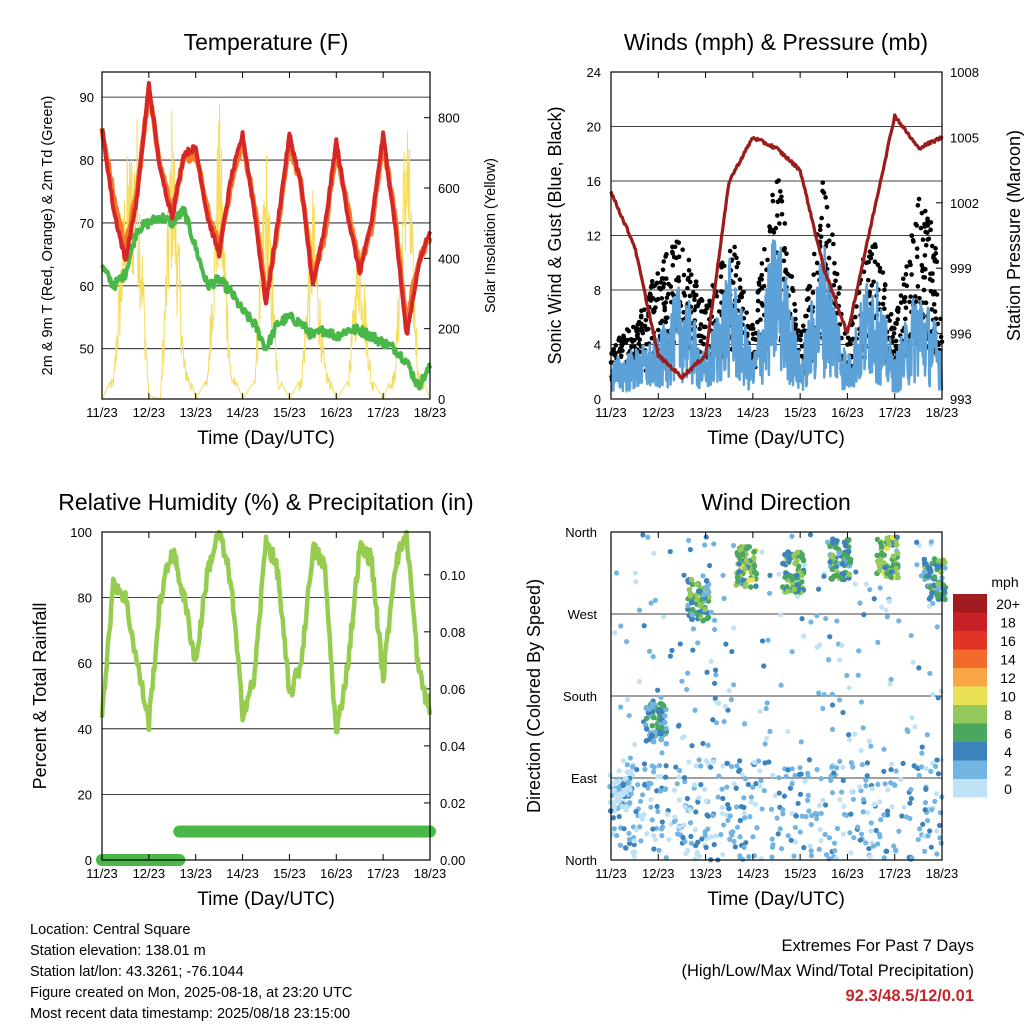 This screenshot has width=1024, height=1025. What do you see at coordinates (1008, 789) in the screenshot?
I see `legend-label: 0` at bounding box center [1008, 789].